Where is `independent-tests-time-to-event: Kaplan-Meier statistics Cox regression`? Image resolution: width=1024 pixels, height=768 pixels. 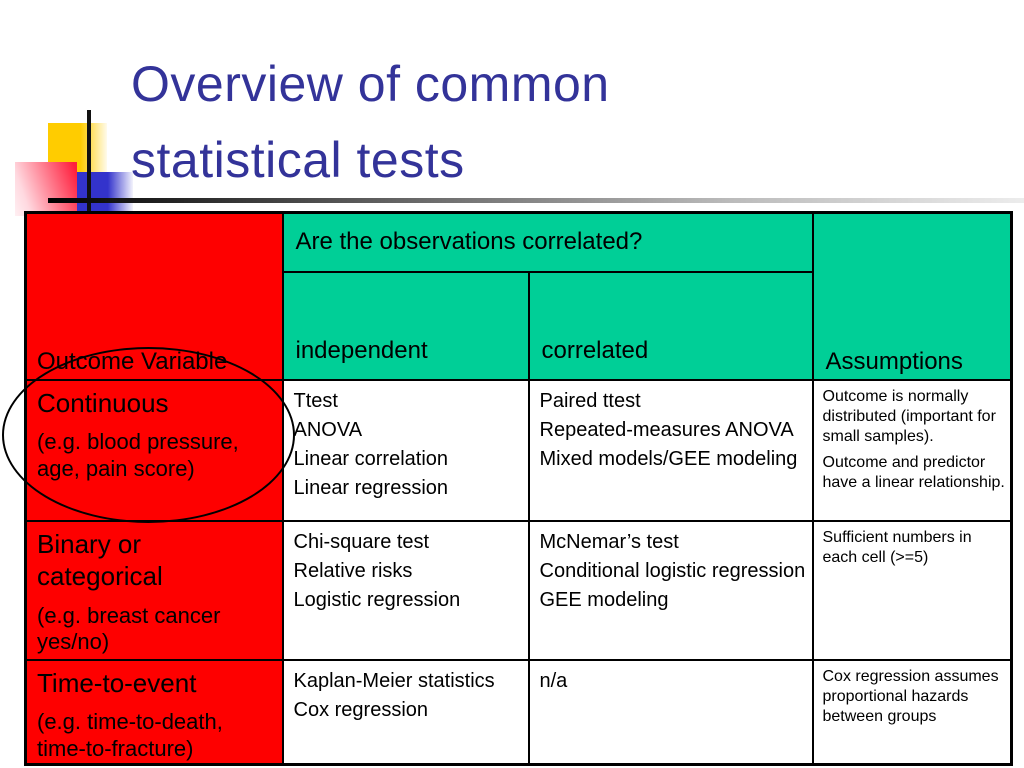 independent-tests-time-to-event: Kaplan-Meier statistics Cox regression is located at coordinates (405, 712).